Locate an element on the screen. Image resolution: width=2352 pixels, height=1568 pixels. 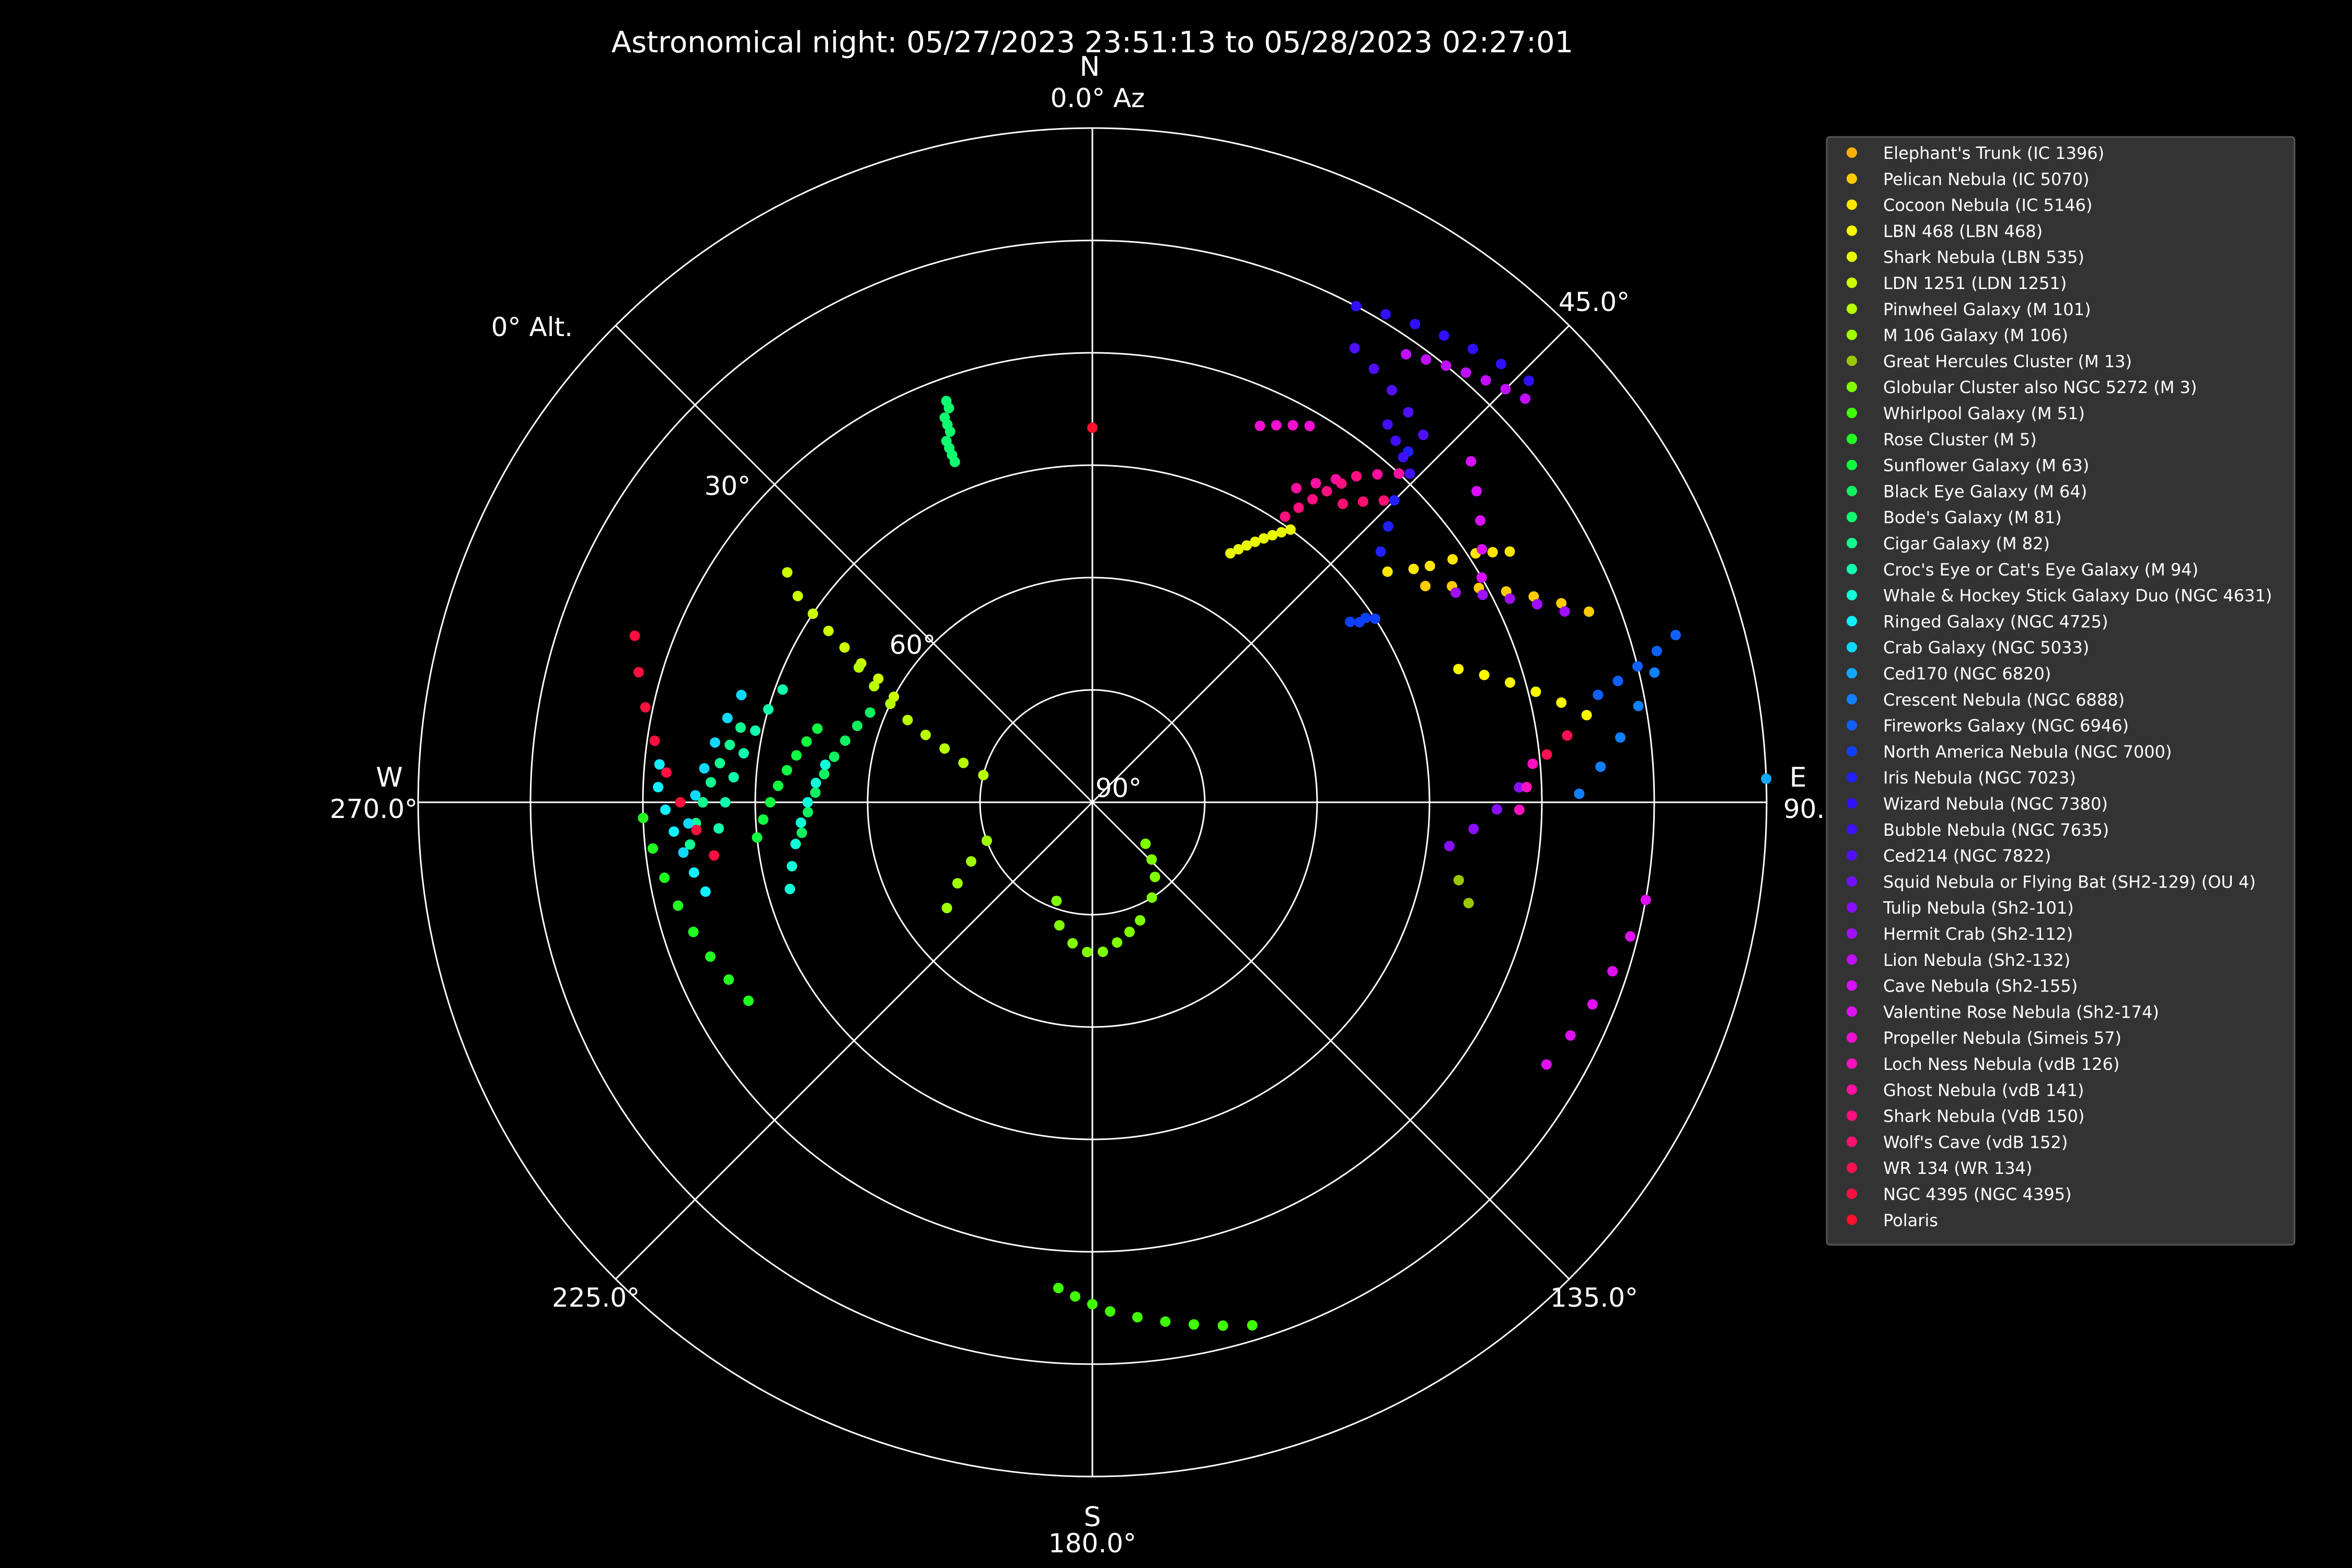
altitude-tick-label: 0° Alt. is located at coordinates (532, 327).